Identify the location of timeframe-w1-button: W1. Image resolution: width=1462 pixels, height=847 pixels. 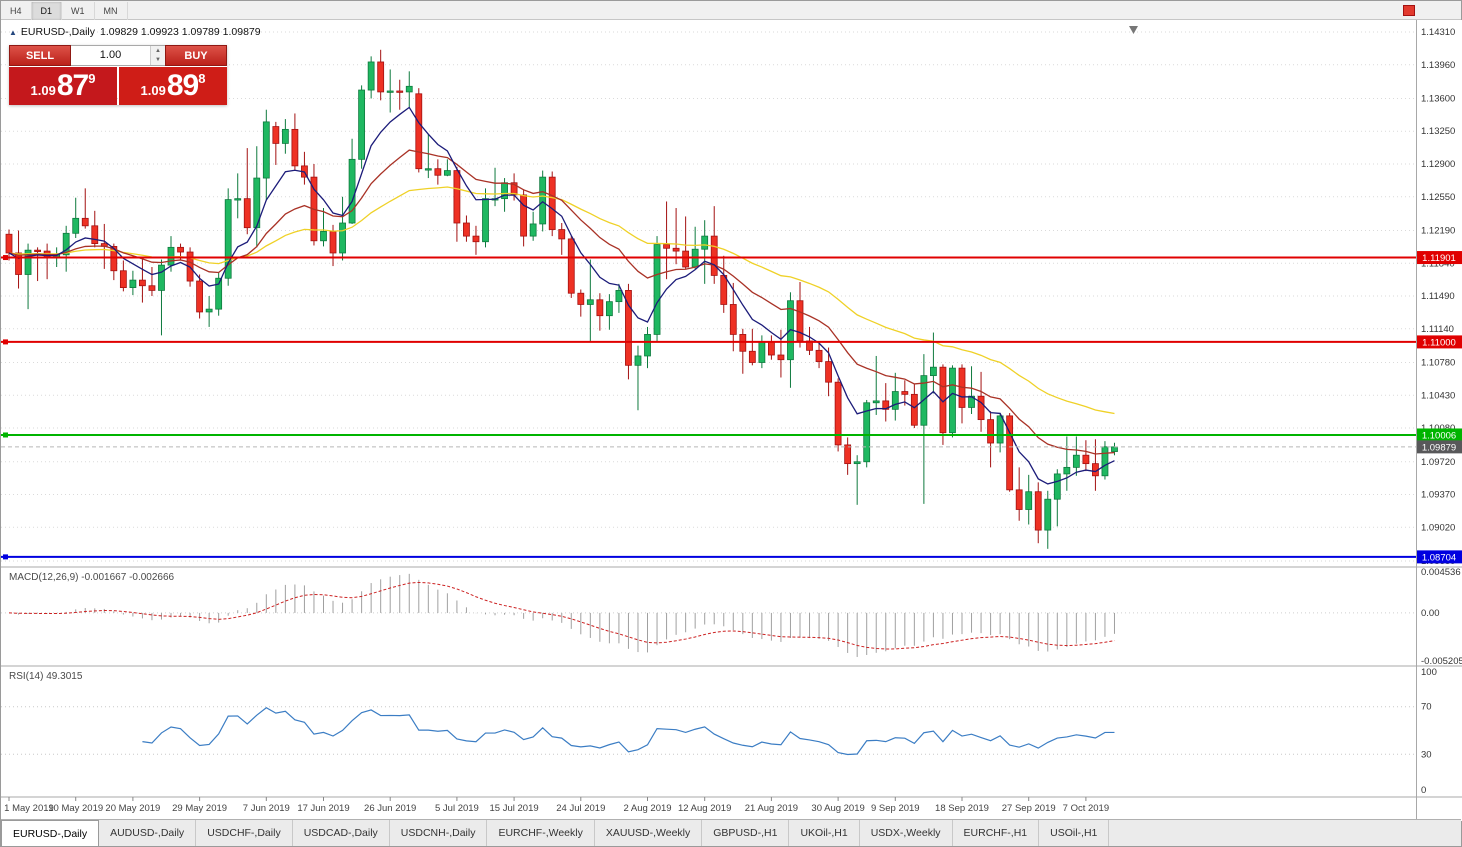
(78, 11).